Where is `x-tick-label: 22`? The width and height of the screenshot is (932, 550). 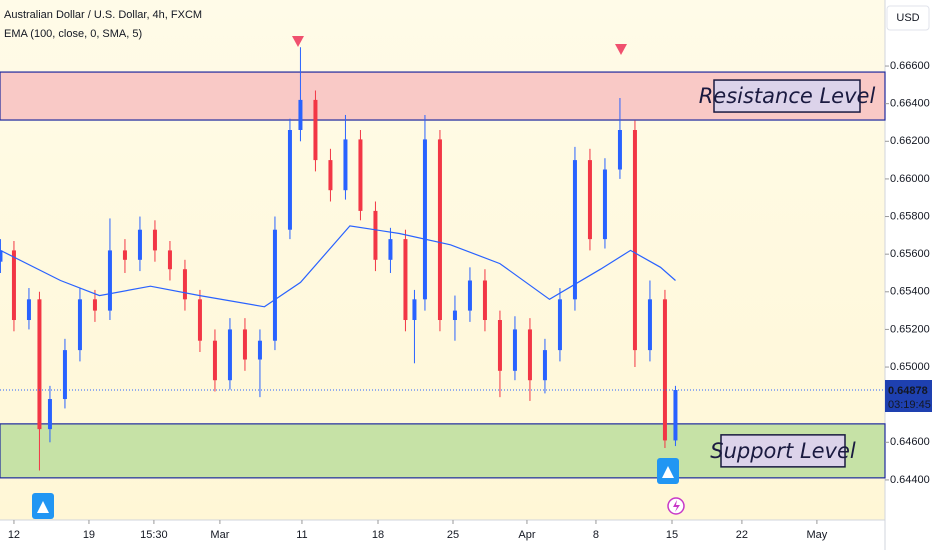
x-tick-label: 22 is located at coordinates (742, 535).